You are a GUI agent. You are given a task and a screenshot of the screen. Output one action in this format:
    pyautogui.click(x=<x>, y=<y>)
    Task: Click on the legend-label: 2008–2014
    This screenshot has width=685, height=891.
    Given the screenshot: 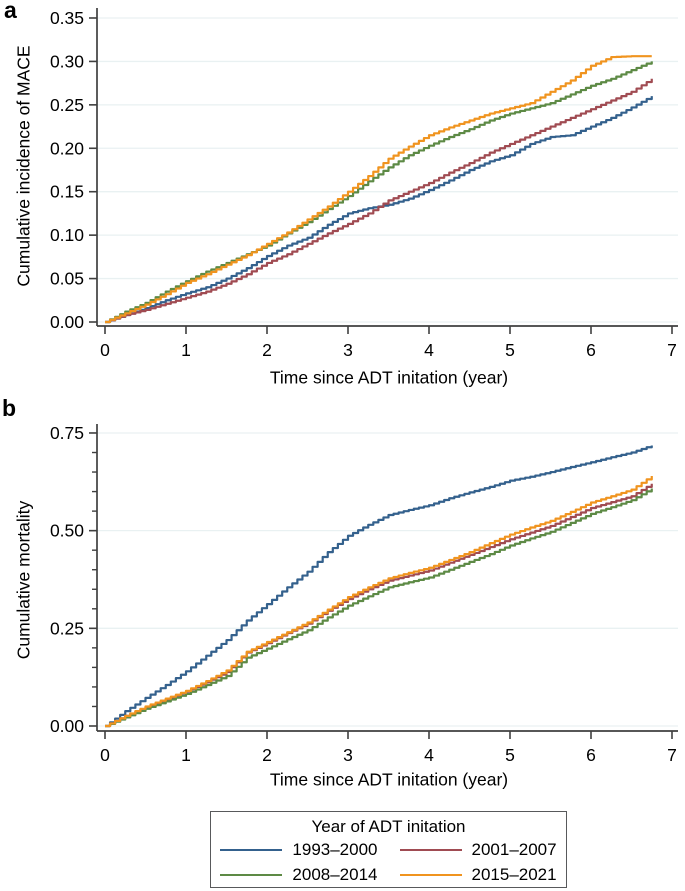 What is the action you would take?
    pyautogui.click(x=335, y=874)
    